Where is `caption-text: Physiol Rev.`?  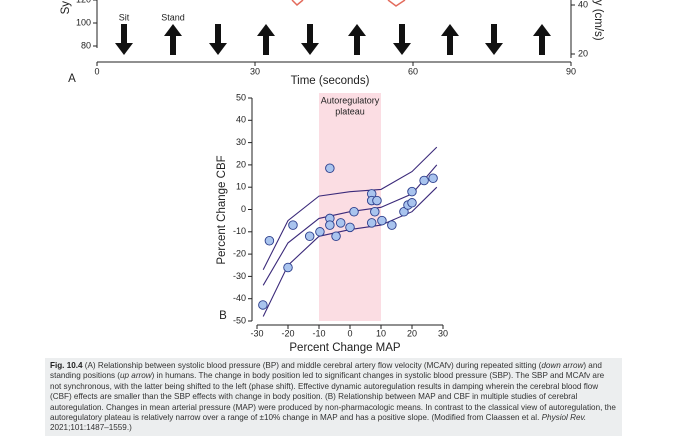
caption-text: Physiol Rev. is located at coordinates (564, 418).